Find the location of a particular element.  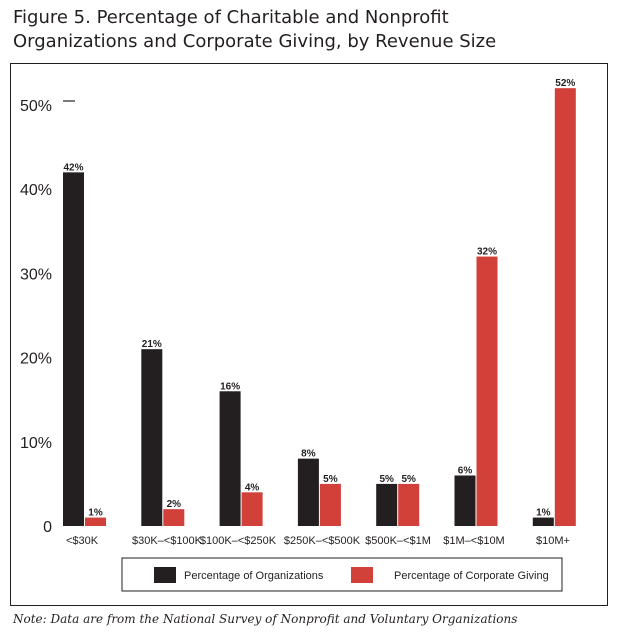

organizations-data-label: 21% is located at coordinates (152, 344).